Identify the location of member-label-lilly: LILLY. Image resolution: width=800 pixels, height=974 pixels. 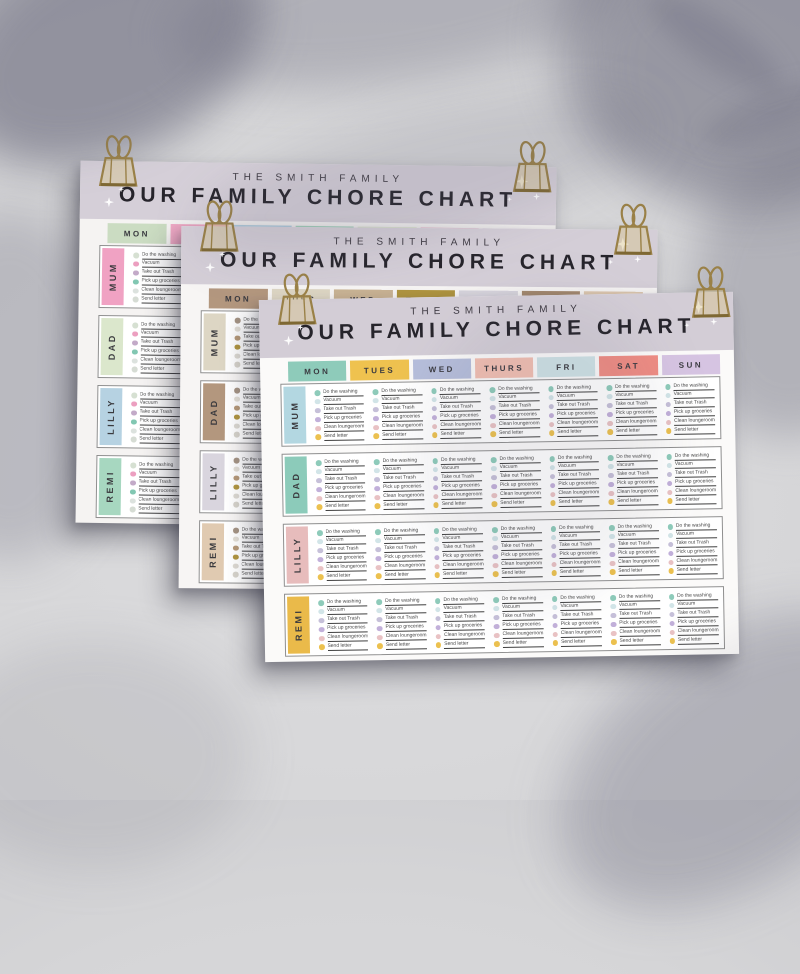
(111, 416).